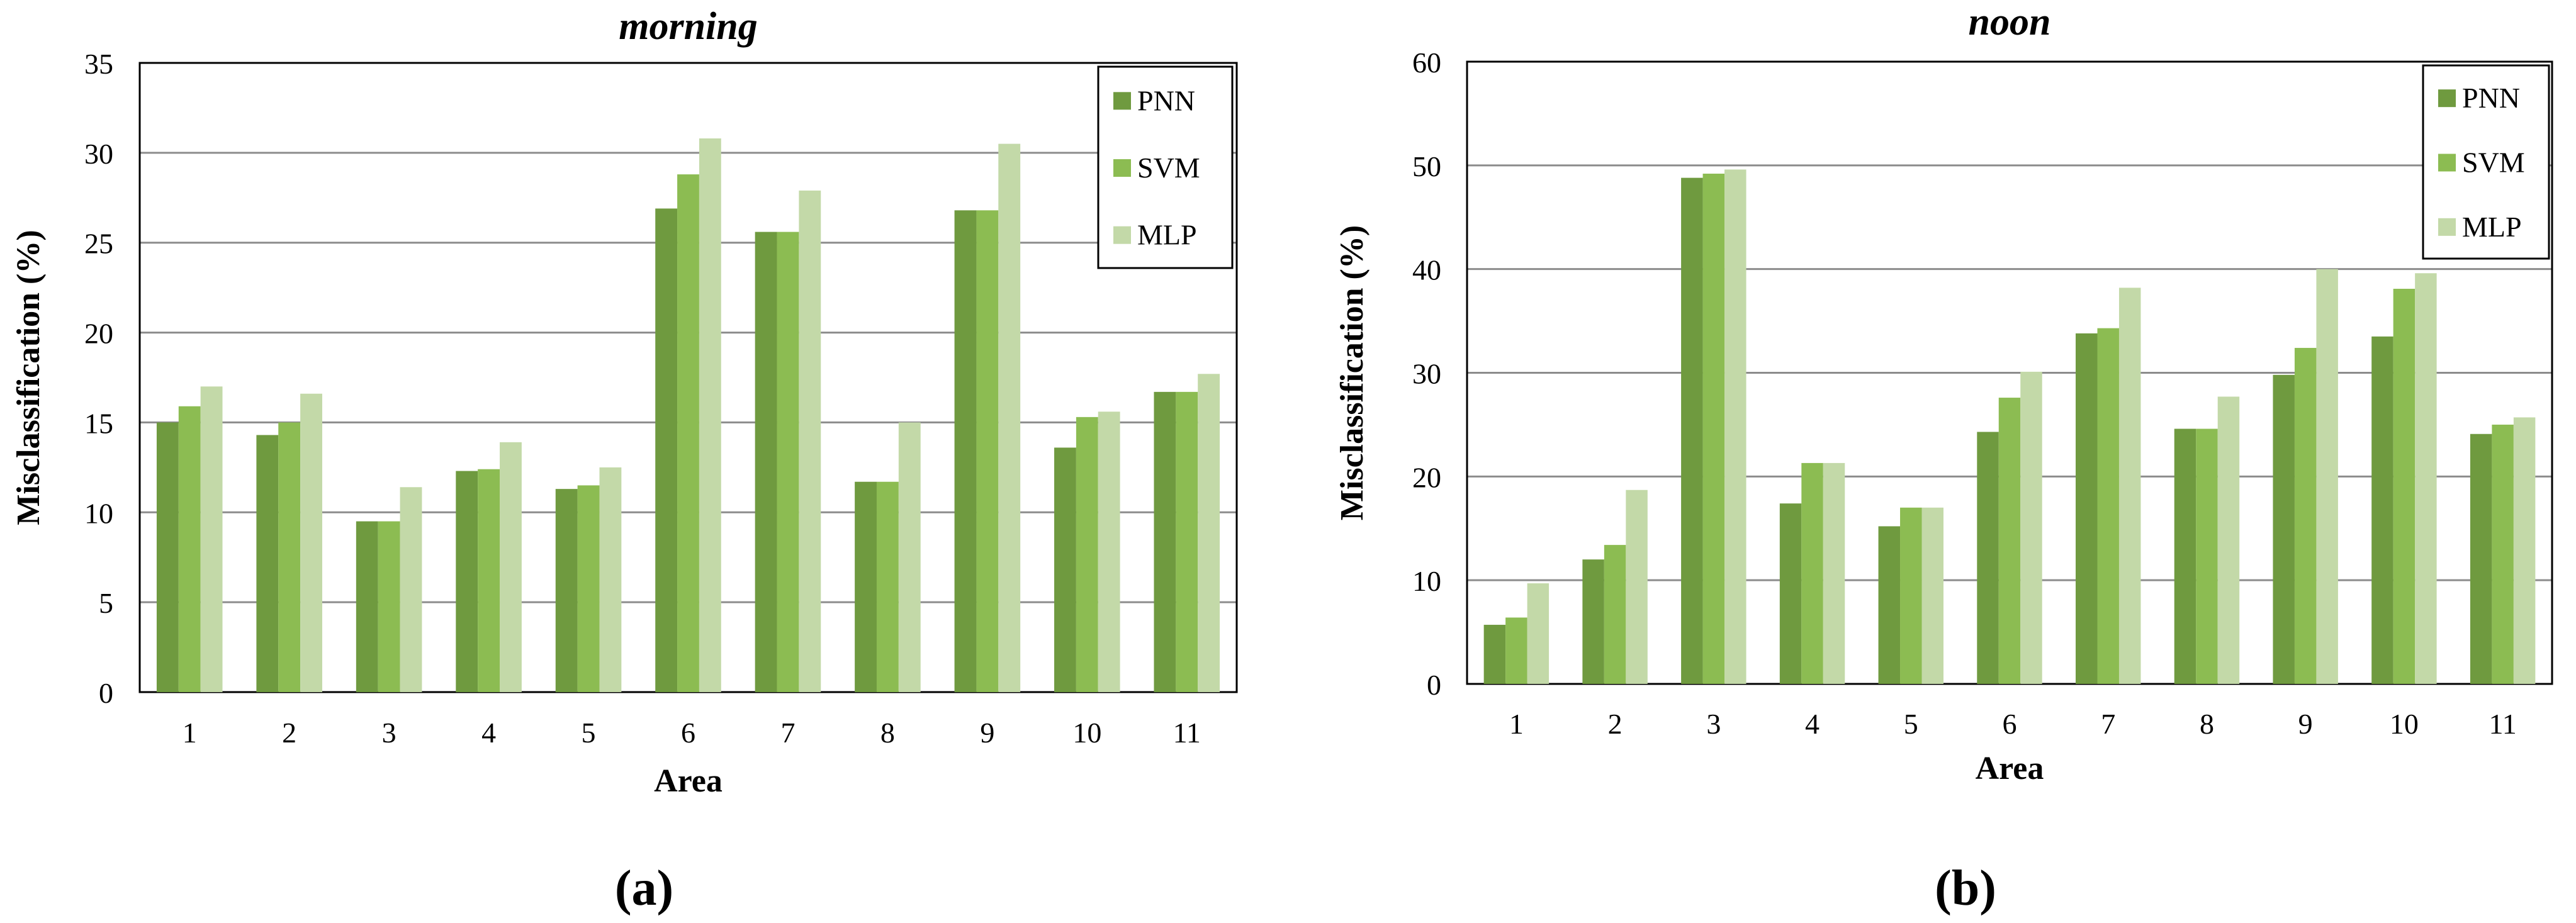 The width and height of the screenshot is (2576, 923). What do you see at coordinates (688, 27) in the screenshot?
I see `chart-title: morning` at bounding box center [688, 27].